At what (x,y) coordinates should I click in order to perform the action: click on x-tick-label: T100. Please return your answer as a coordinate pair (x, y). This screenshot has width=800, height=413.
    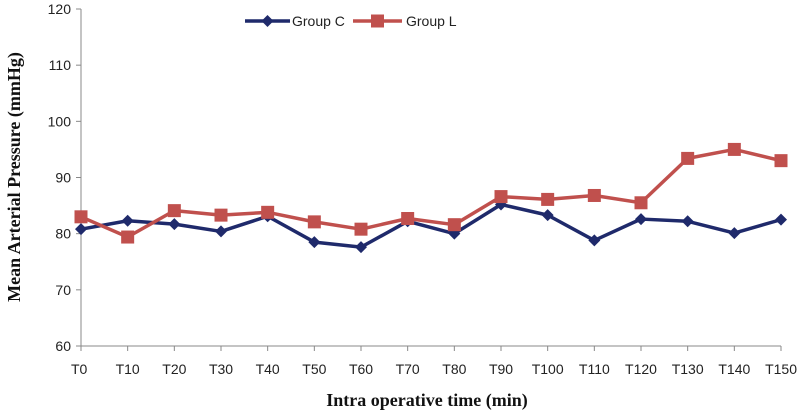
    Looking at the image, I should click on (548, 369).